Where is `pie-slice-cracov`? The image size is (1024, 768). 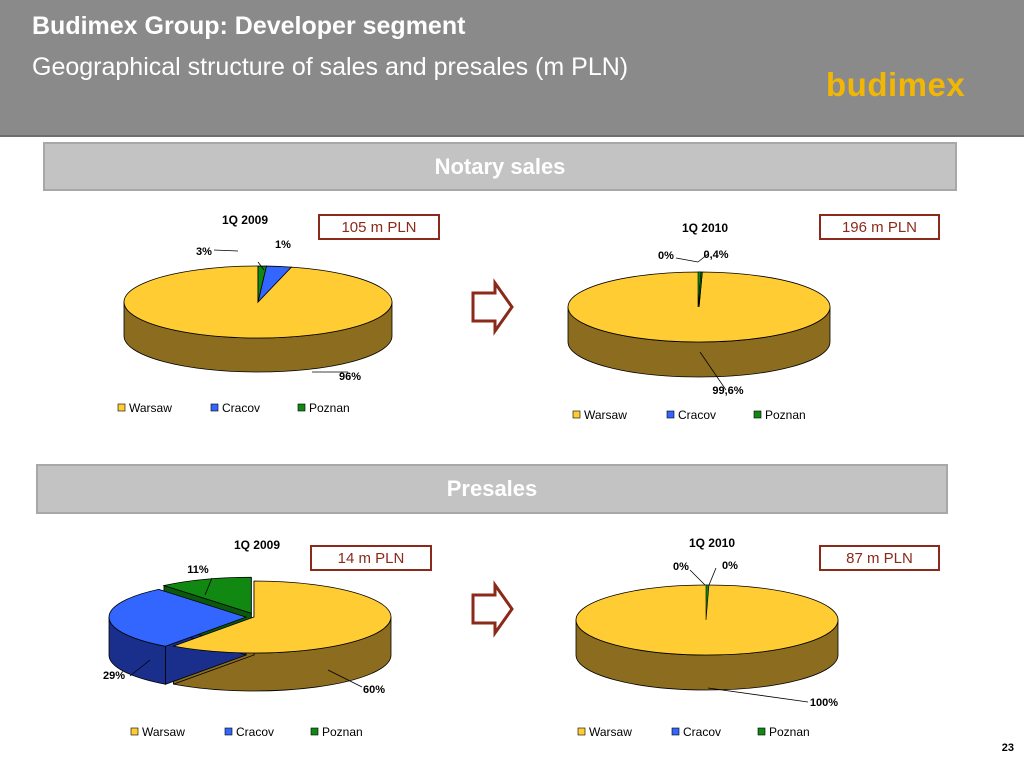 pie-slice-cracov is located at coordinates (178, 617).